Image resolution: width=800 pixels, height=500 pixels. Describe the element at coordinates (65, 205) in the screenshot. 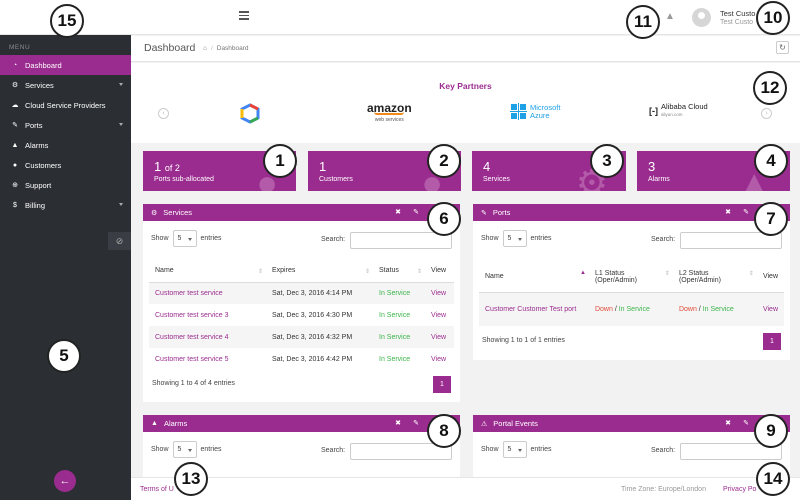

I see `sidebar-item-billing: $ Billing` at that location.